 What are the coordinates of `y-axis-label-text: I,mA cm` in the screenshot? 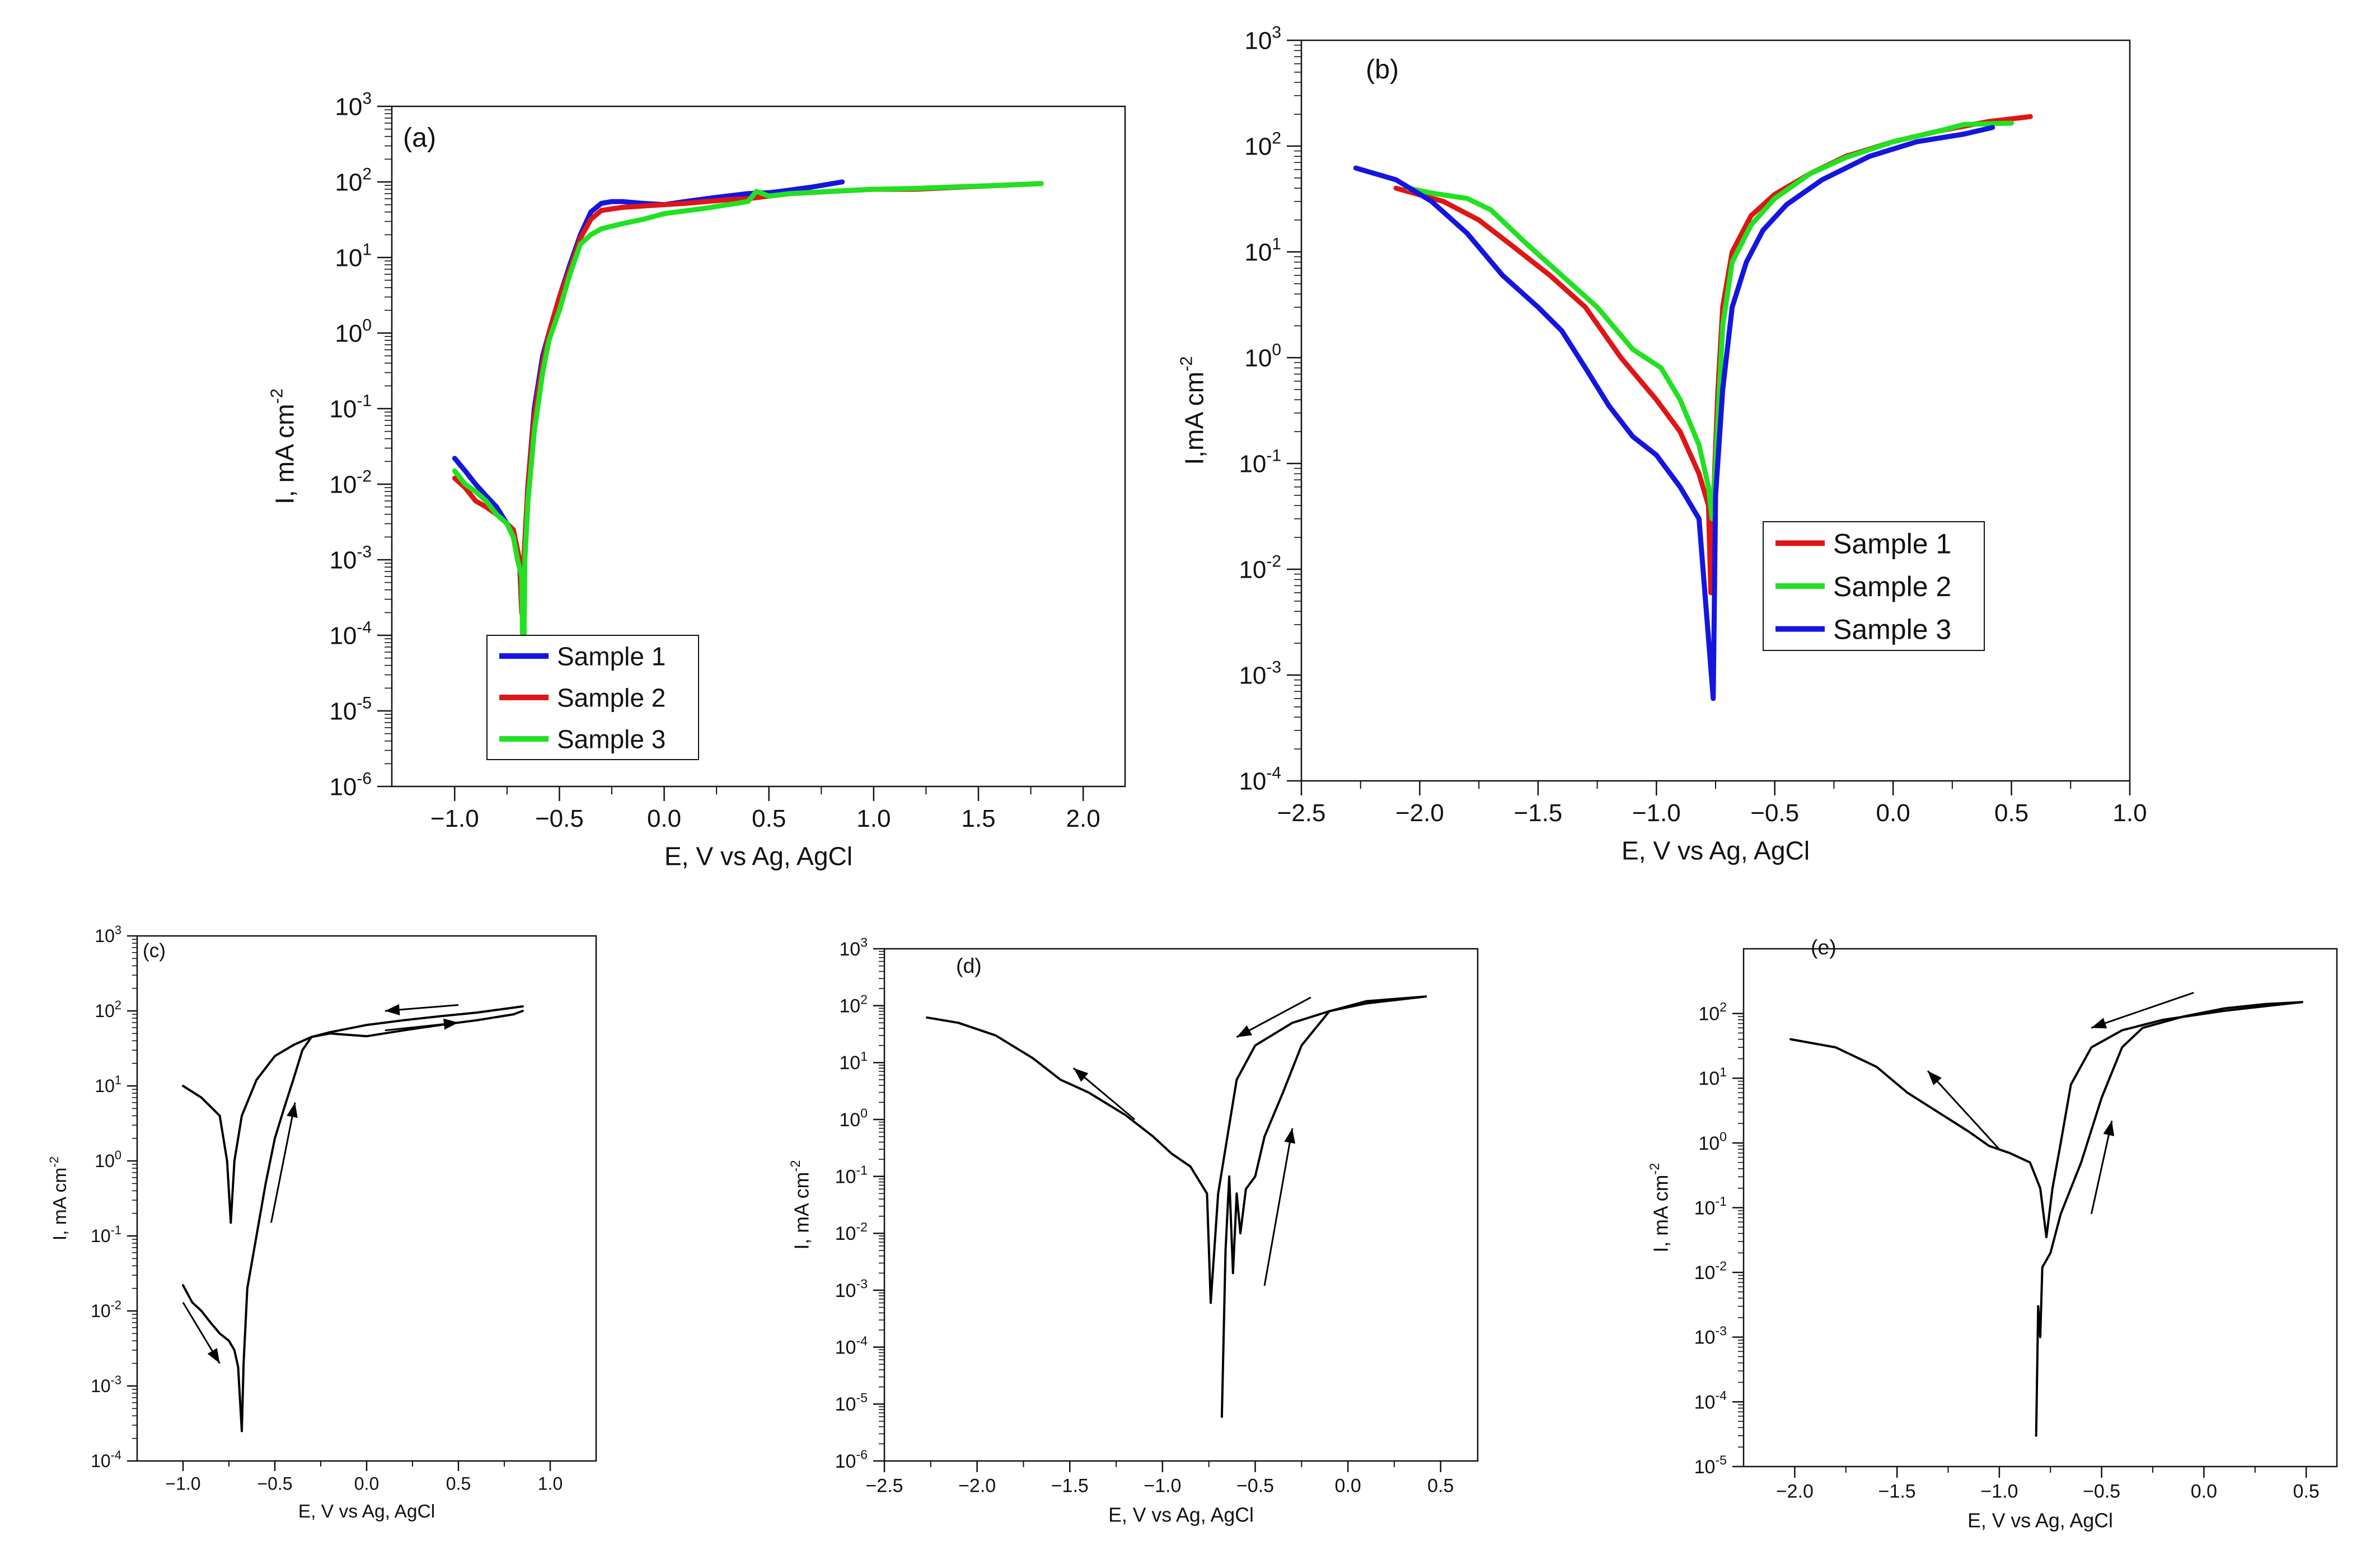 It's located at (1194, 418).